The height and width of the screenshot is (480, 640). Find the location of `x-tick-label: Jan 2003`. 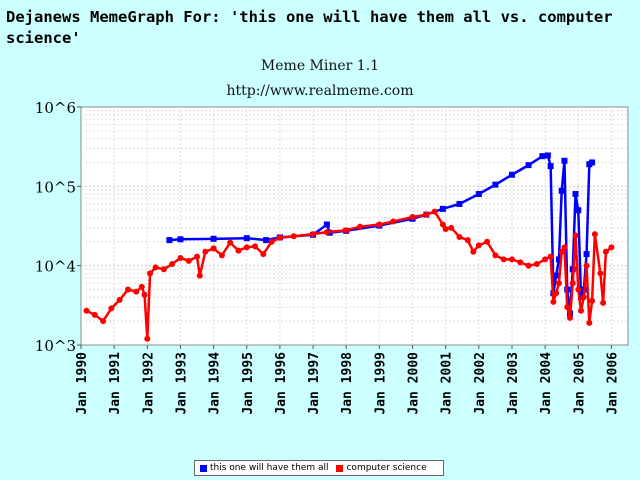

x-tick-label: Jan 2003 is located at coordinates (513, 383).